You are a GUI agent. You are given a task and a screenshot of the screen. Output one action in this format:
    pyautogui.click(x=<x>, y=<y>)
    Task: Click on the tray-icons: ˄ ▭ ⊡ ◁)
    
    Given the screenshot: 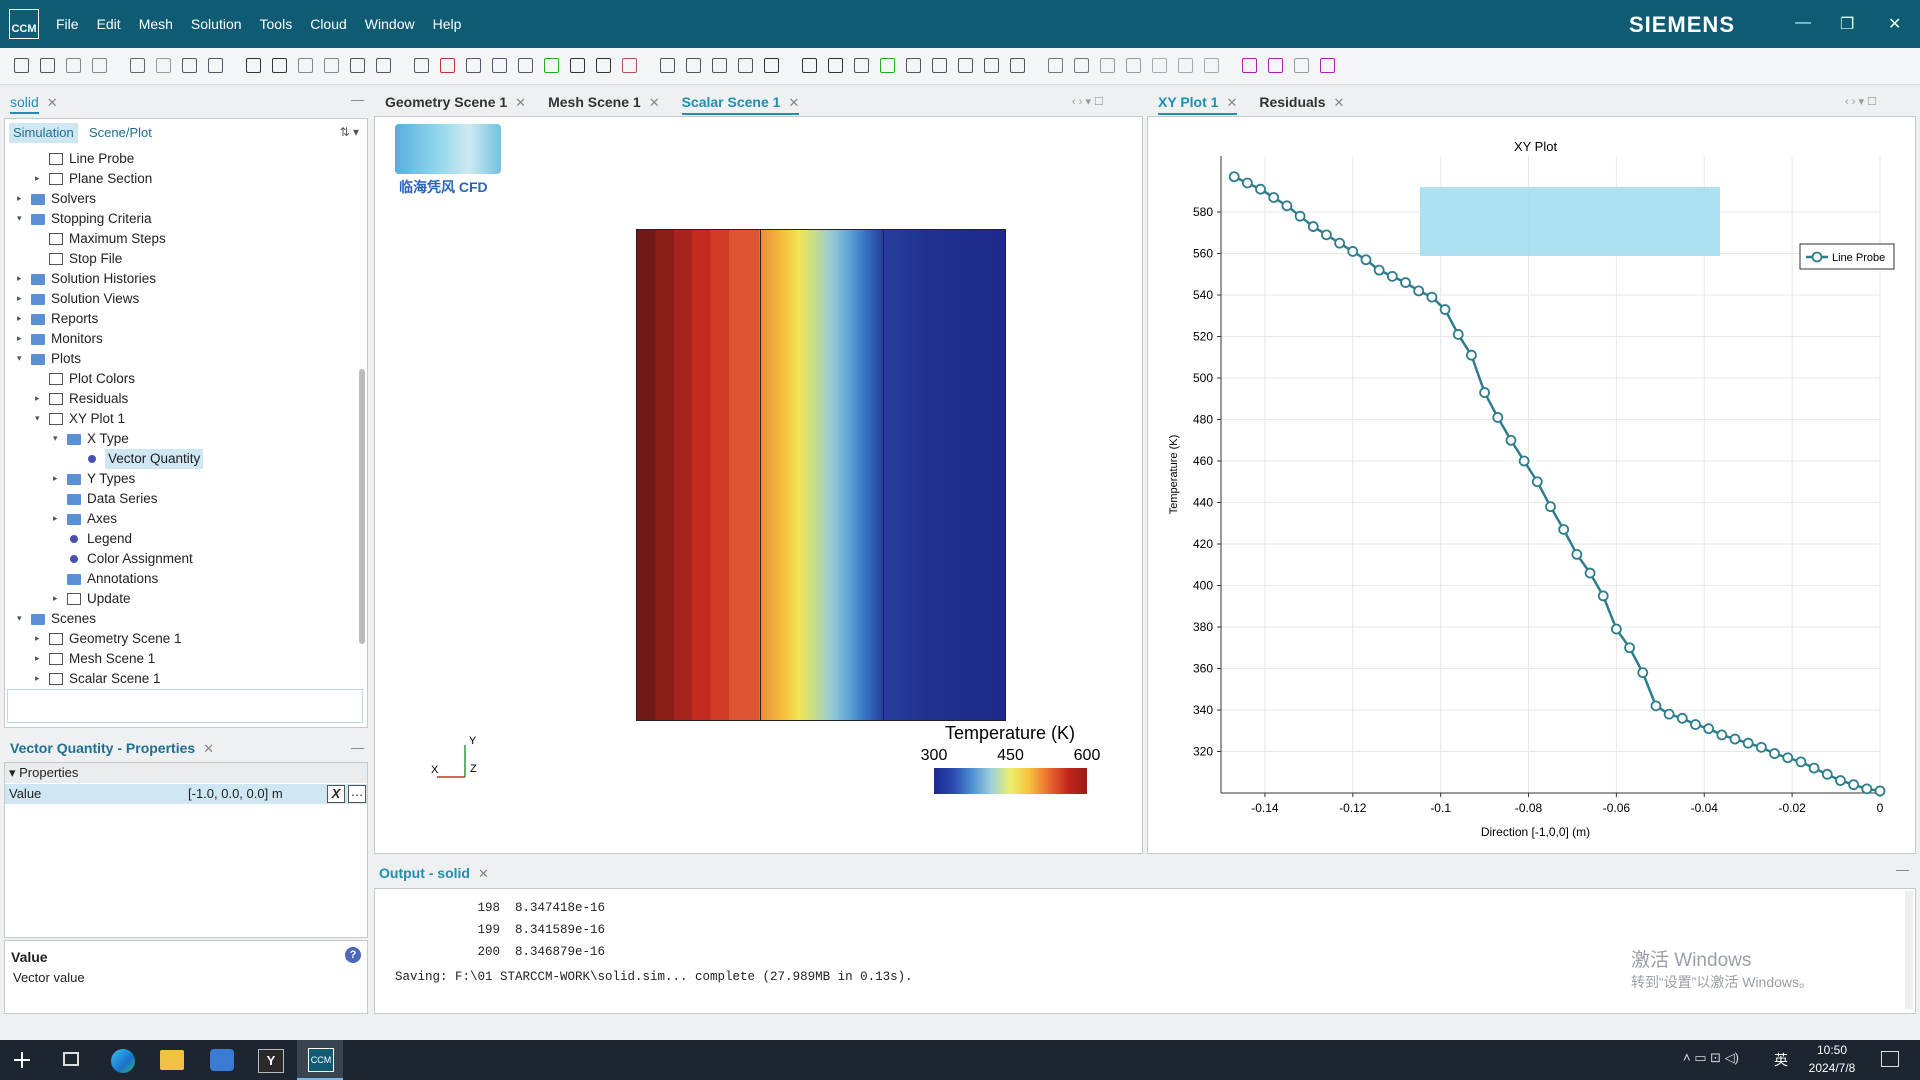 What is the action you would take?
    pyautogui.click(x=1711, y=1057)
    